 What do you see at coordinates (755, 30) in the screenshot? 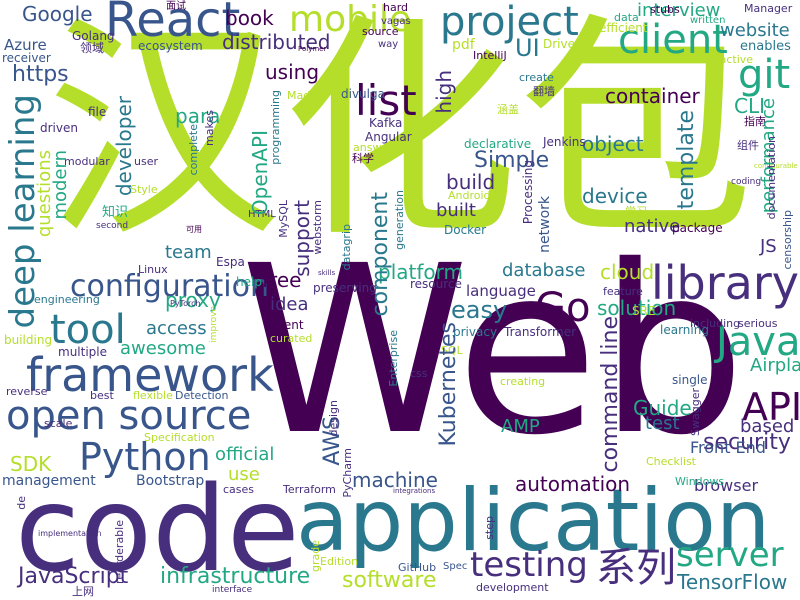
I see `cloud-word: website` at bounding box center [755, 30].